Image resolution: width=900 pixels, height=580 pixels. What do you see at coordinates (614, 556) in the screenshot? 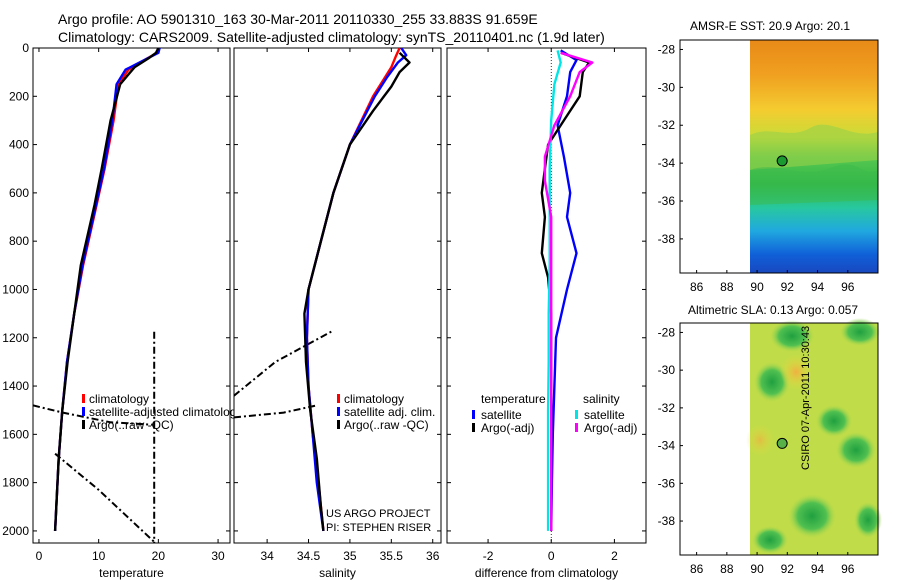
I see `x-tick-label: 2` at bounding box center [614, 556].